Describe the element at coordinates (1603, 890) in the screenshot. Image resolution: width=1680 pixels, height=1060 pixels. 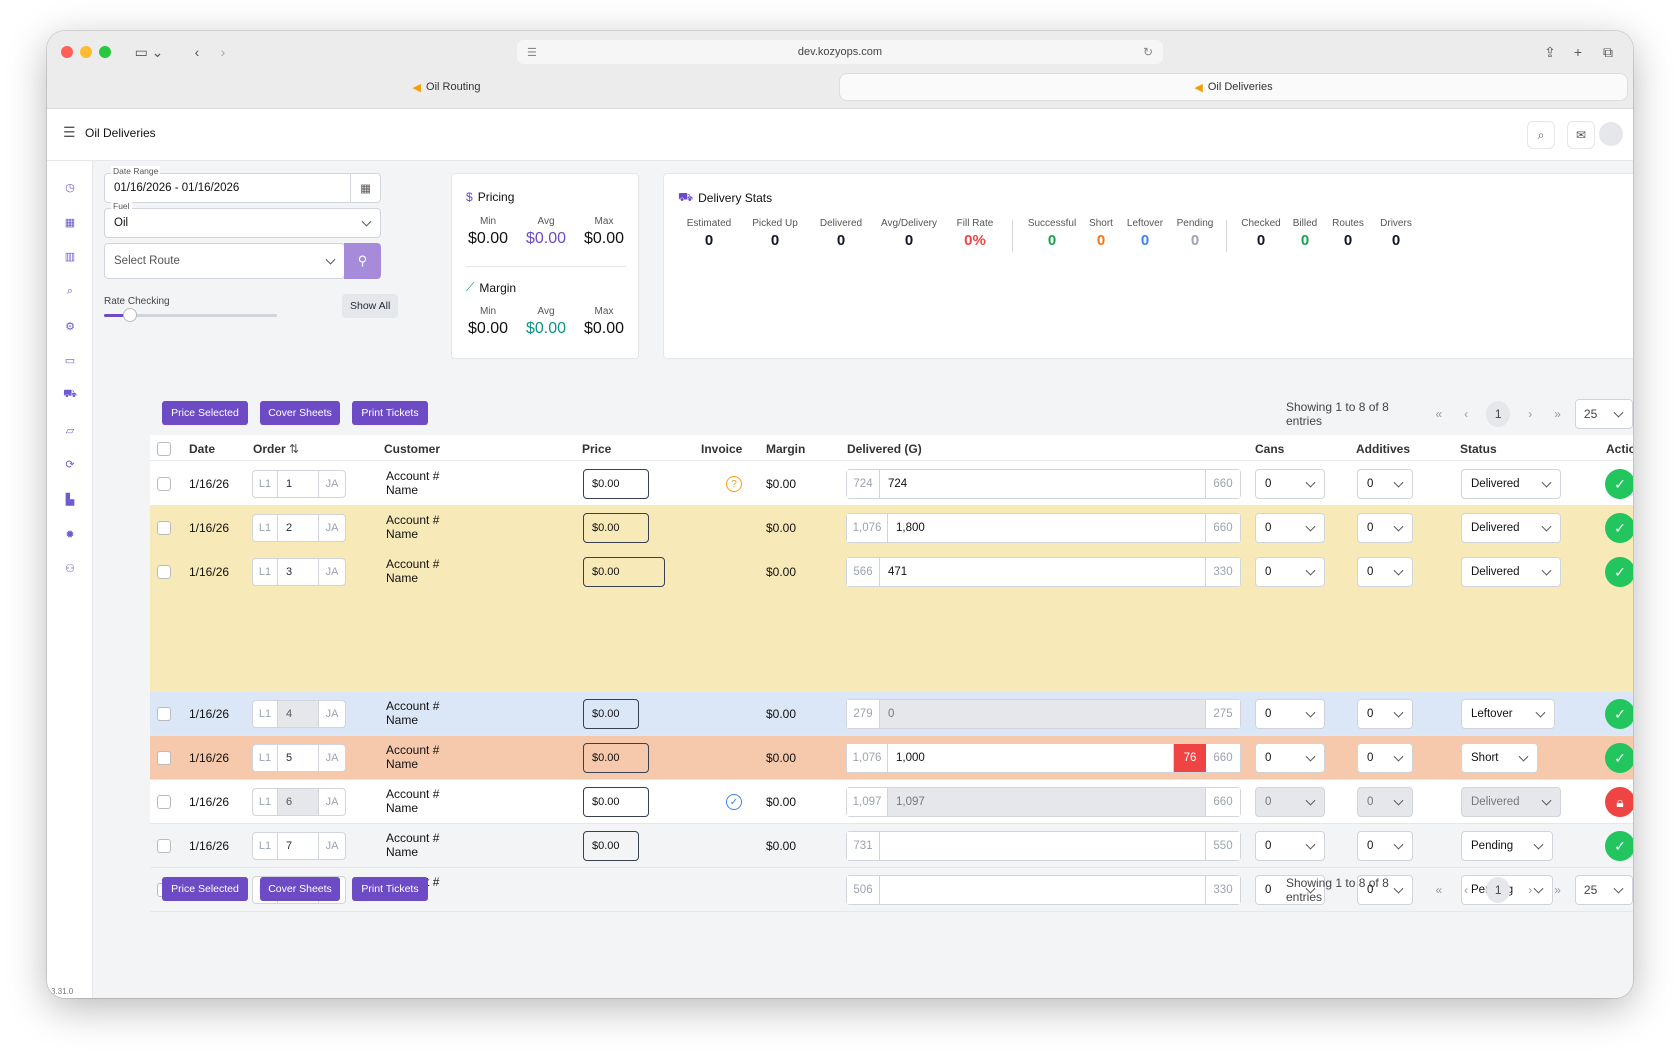
I see `page-size-select: 25` at that location.